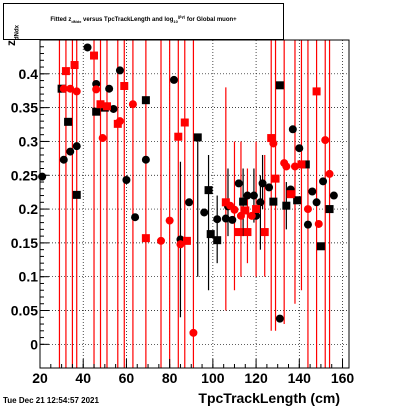 The image size is (400, 409). I want to click on title-z-symbol: z, so click(70, 20).